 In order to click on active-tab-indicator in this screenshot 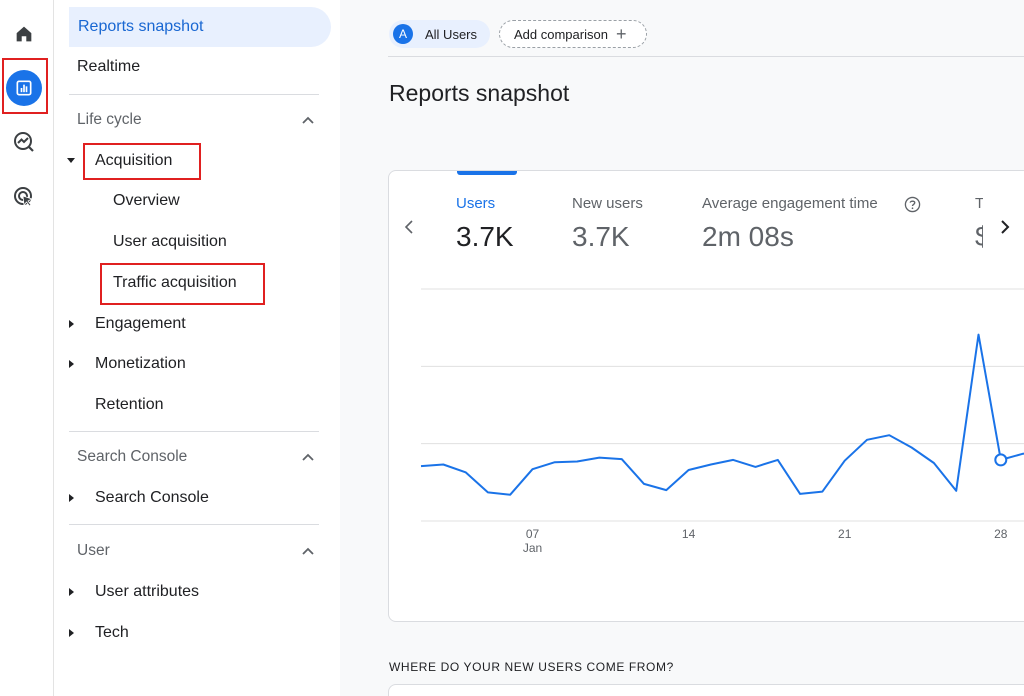, I will do `click(487, 173)`.